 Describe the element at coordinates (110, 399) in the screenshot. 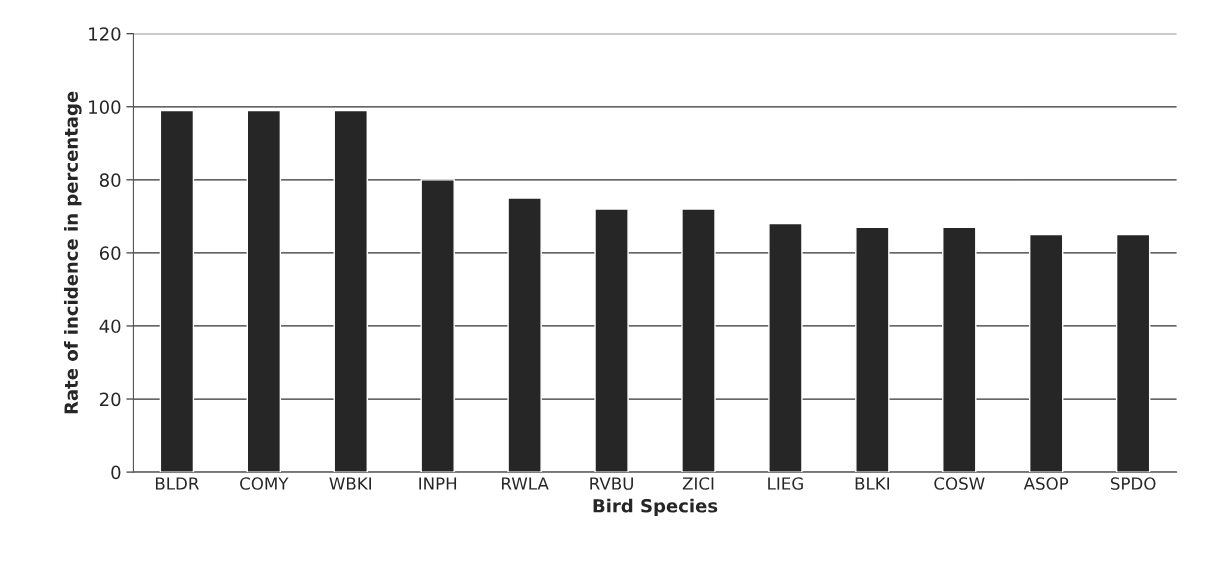

I see `y-tick-label: 20` at that location.